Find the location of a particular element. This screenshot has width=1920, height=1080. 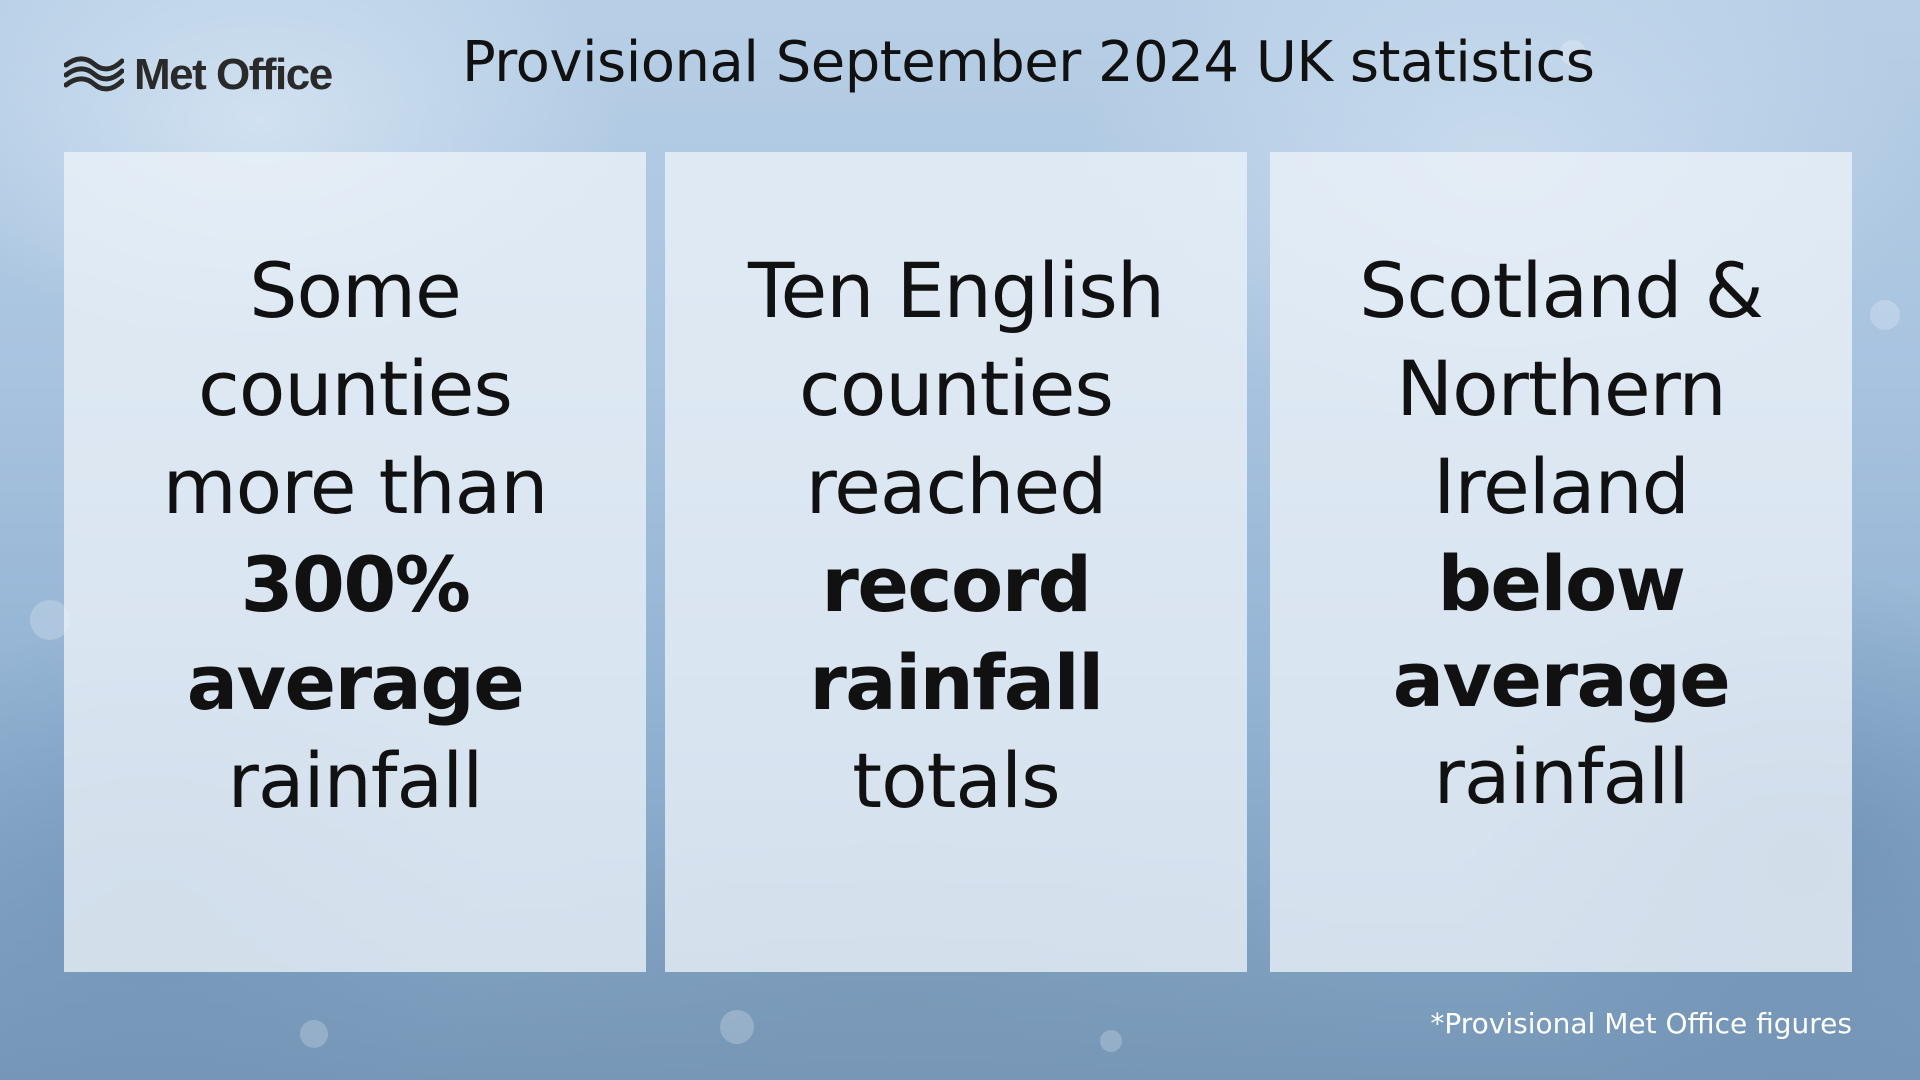

panel-text-line: Ten English is located at coordinates (956, 290).